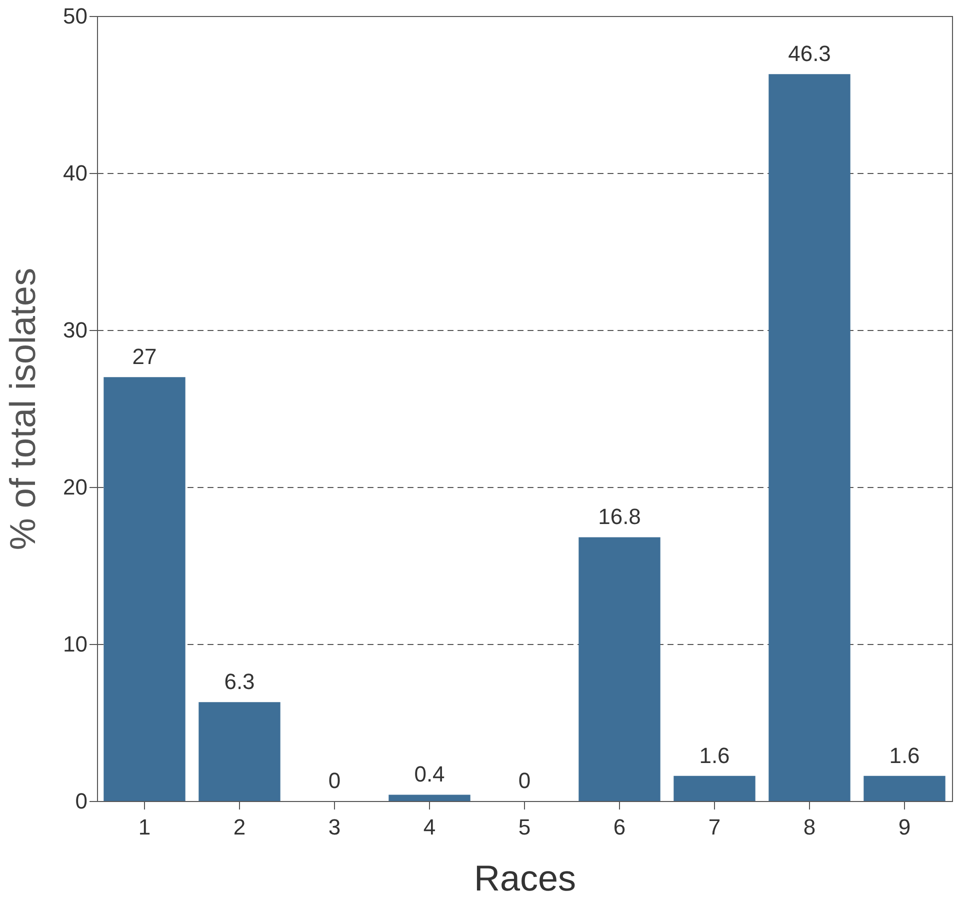  What do you see at coordinates (75, 173) in the screenshot?
I see `y-tick-label: 40` at bounding box center [75, 173].